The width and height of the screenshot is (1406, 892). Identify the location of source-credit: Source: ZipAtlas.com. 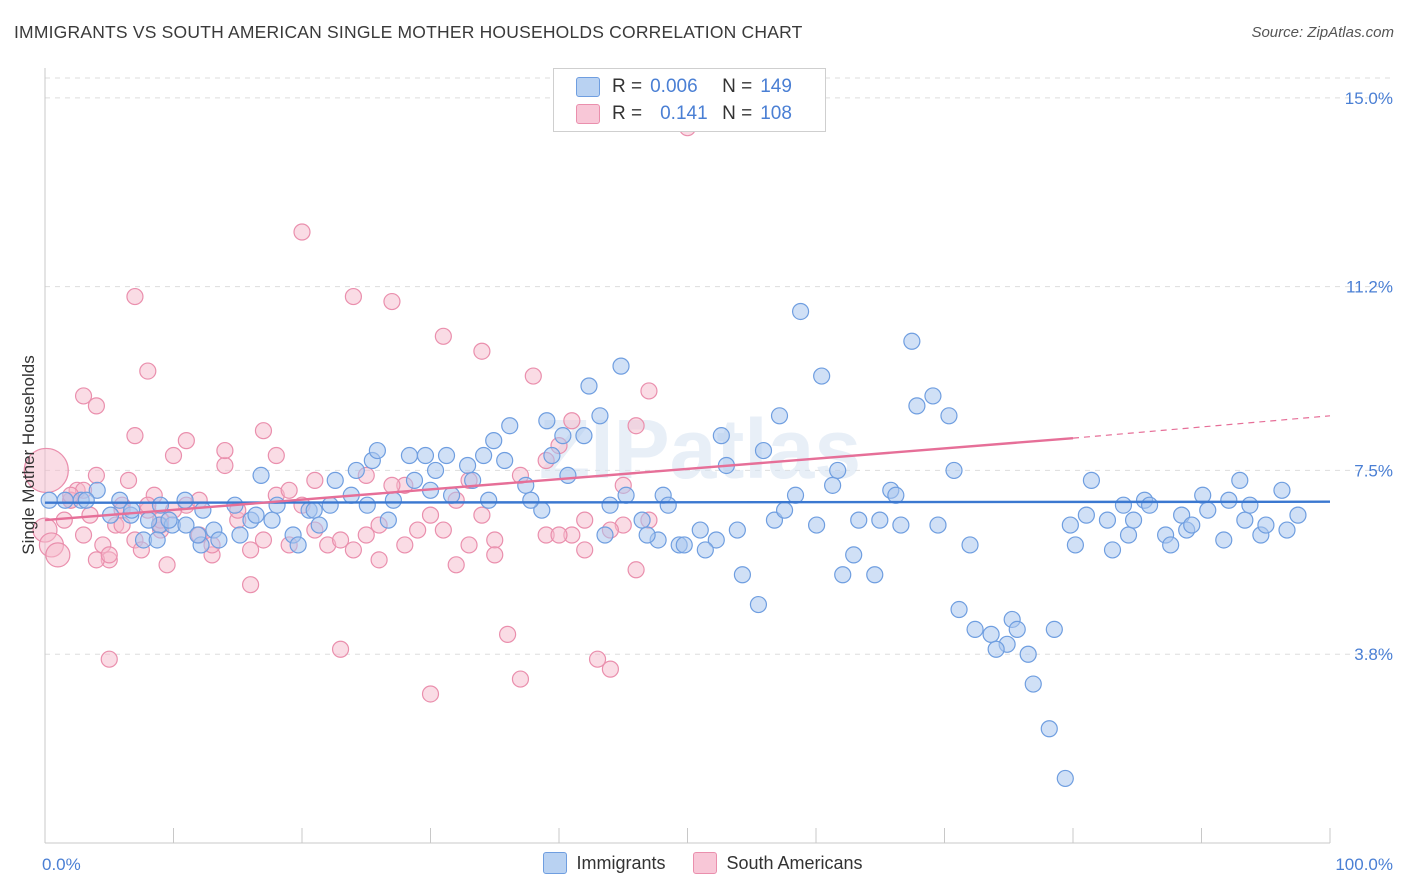
(1322, 32).